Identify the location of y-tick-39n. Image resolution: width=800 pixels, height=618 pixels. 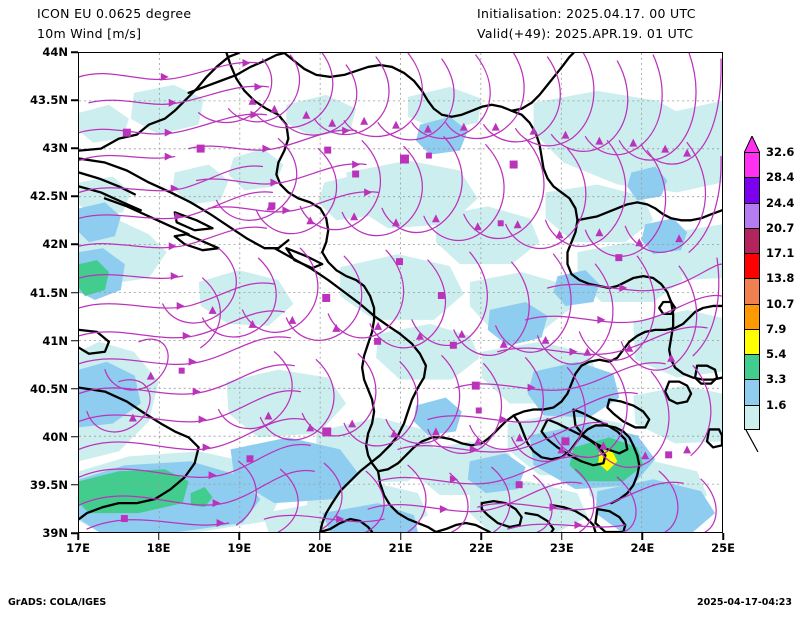
(74, 533).